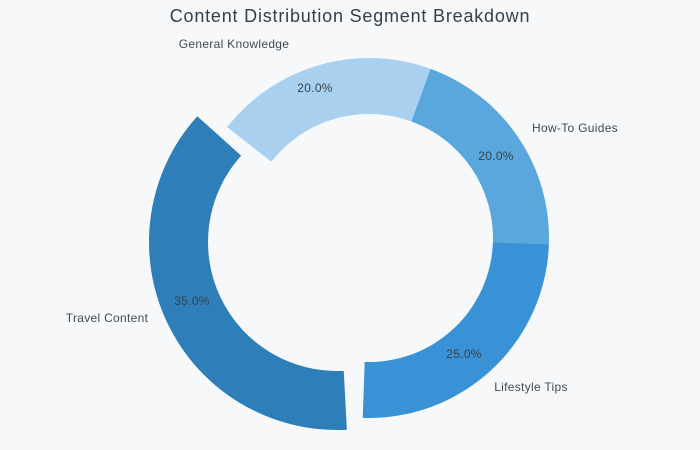  Describe the element at coordinates (455, 330) in the screenshot. I see `donut-slice-lifestyle-tips` at that location.